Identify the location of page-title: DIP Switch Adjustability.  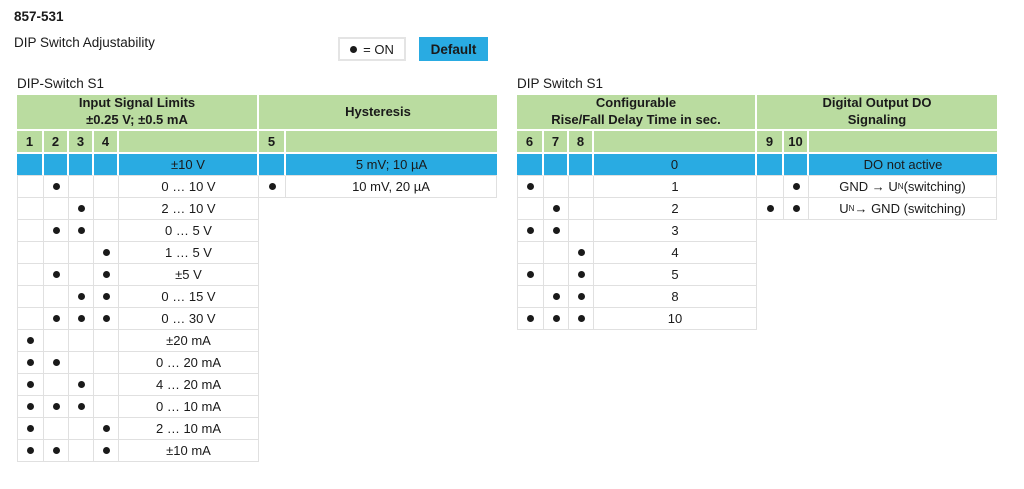
(84, 42).